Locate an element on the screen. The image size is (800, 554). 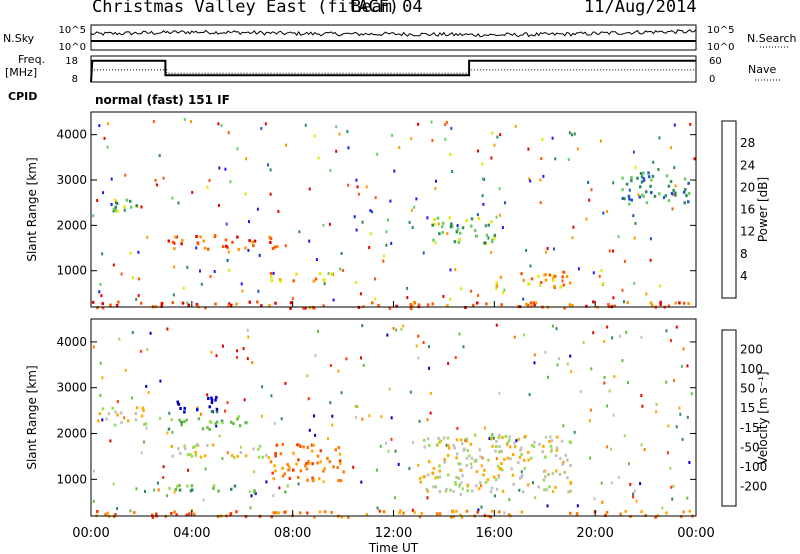
freq-tick-bottom: 8 is located at coordinates (75, 79).